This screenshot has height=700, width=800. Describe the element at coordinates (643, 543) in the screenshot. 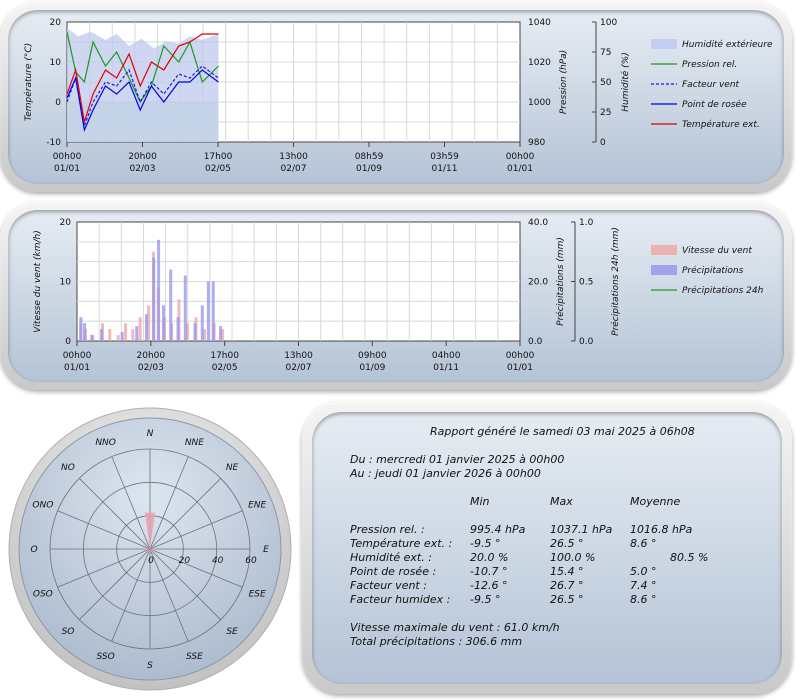

I see `row-avg: 8.6 °` at that location.